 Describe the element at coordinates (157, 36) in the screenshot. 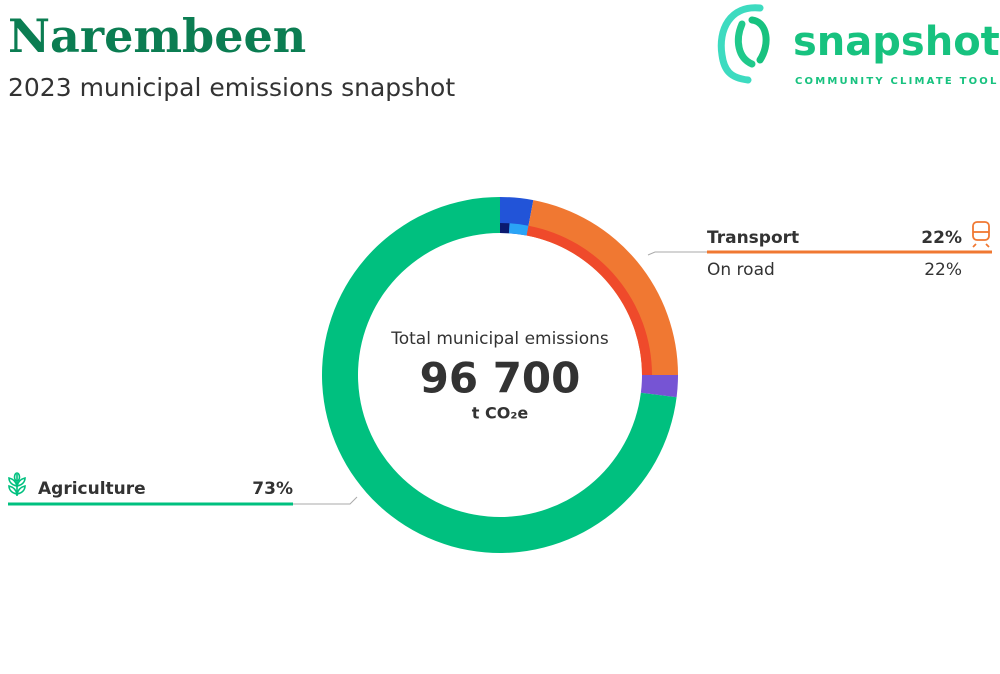

I see `title: Narembeen` at that location.